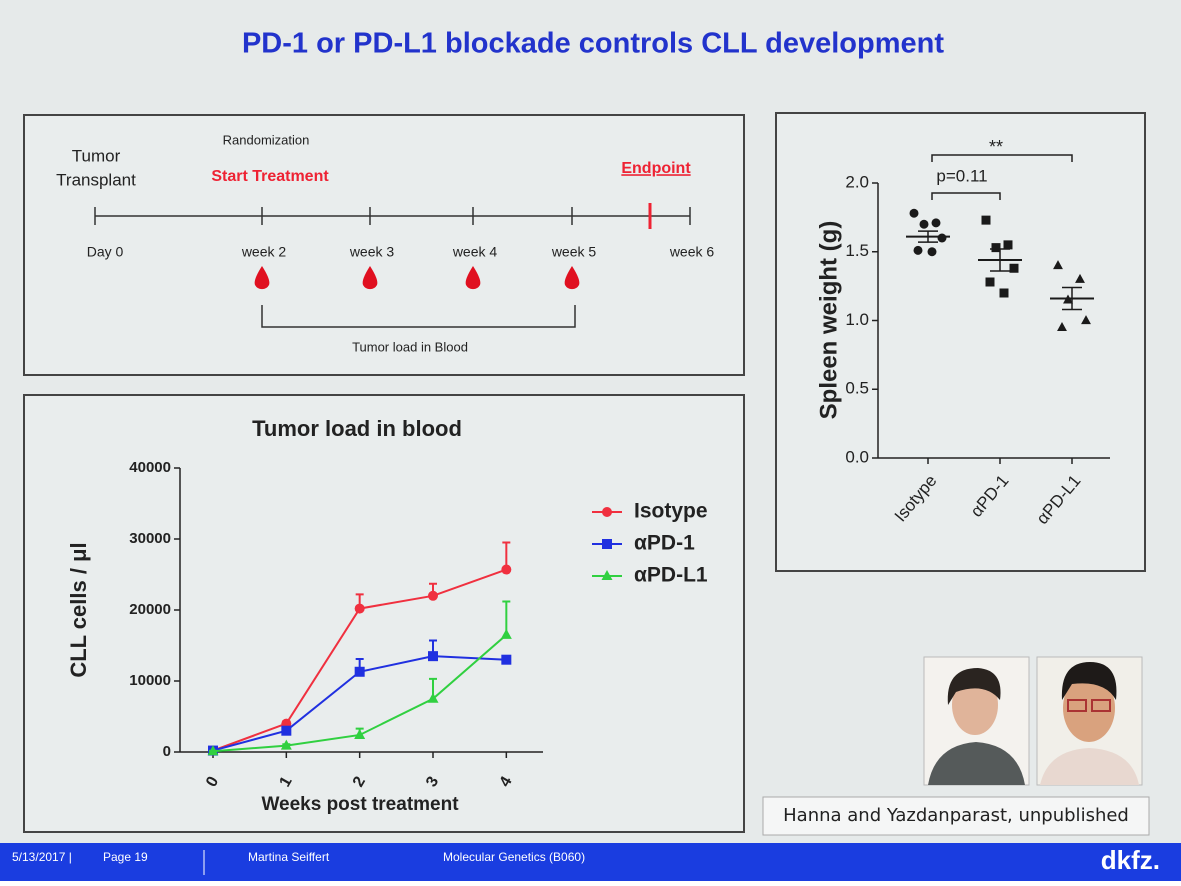 Image resolution: width=1181 pixels, height=886 pixels. What do you see at coordinates (996, 147) in the screenshot?
I see `annotation: **` at bounding box center [996, 147].